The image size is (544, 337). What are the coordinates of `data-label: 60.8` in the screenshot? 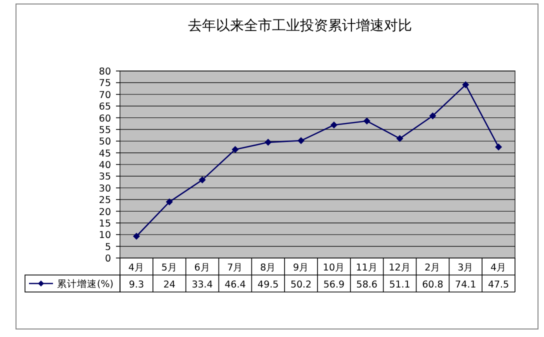 It's located at (433, 285).